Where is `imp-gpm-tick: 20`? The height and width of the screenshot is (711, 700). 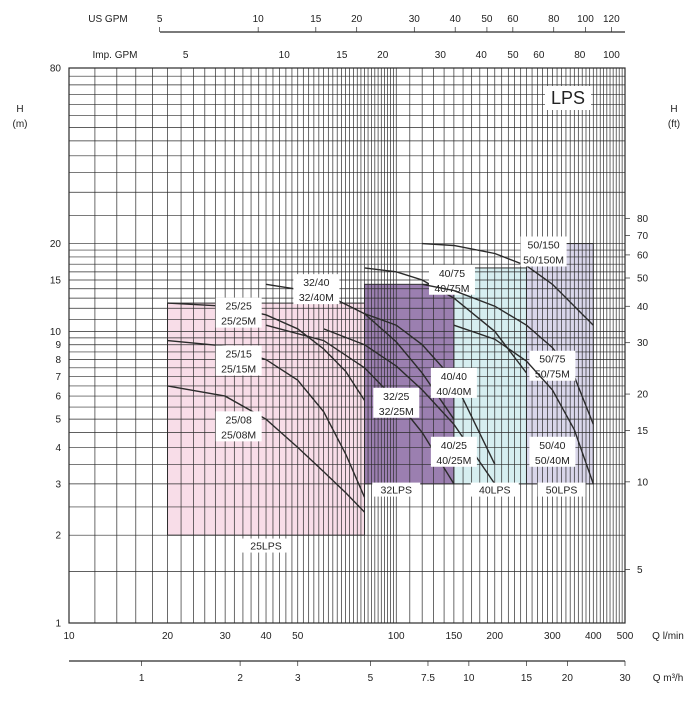 imp-gpm-tick: 20 is located at coordinates (383, 55).